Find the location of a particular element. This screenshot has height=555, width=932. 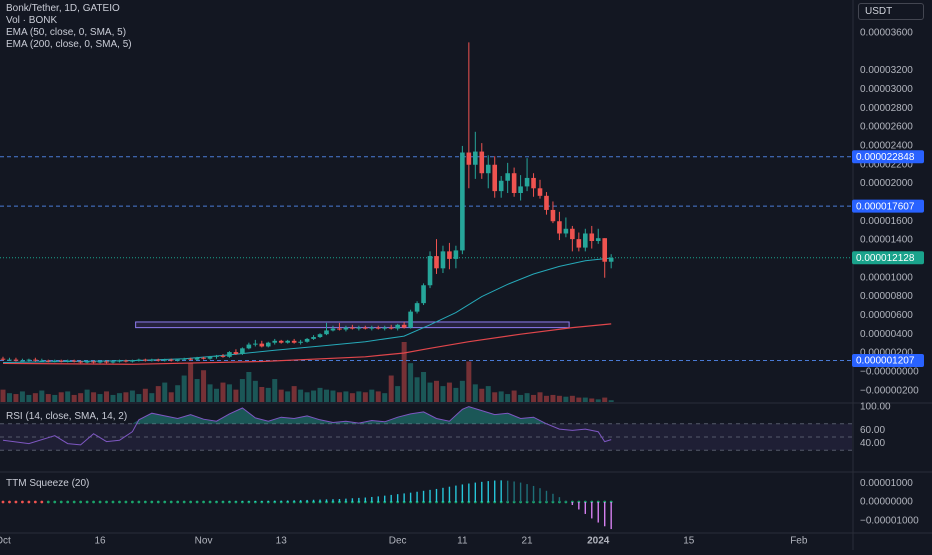

ema50-legend: EMA (50, close, 0, SMA, 5) is located at coordinates (66, 32).